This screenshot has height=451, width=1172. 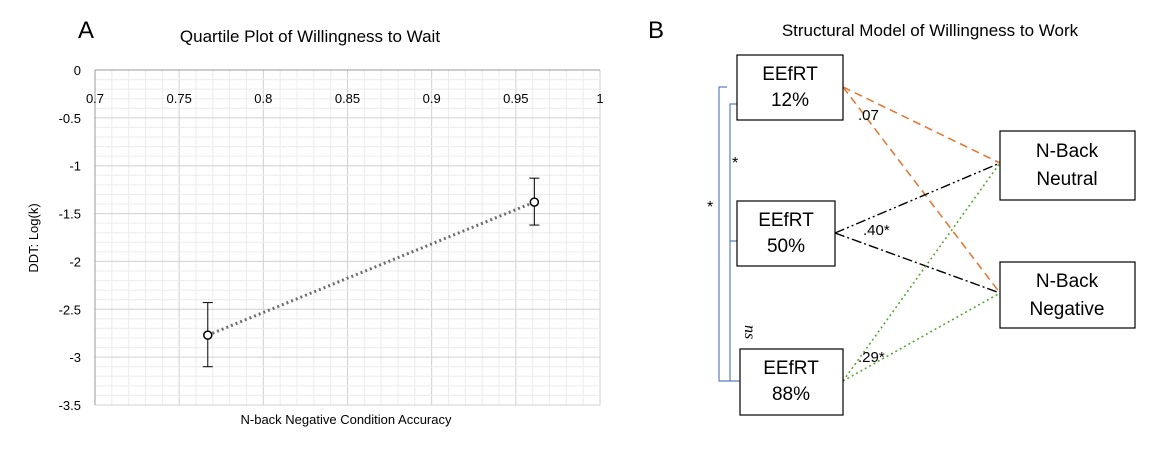 I want to click on y-tick-label: -1, so click(x=75, y=166).